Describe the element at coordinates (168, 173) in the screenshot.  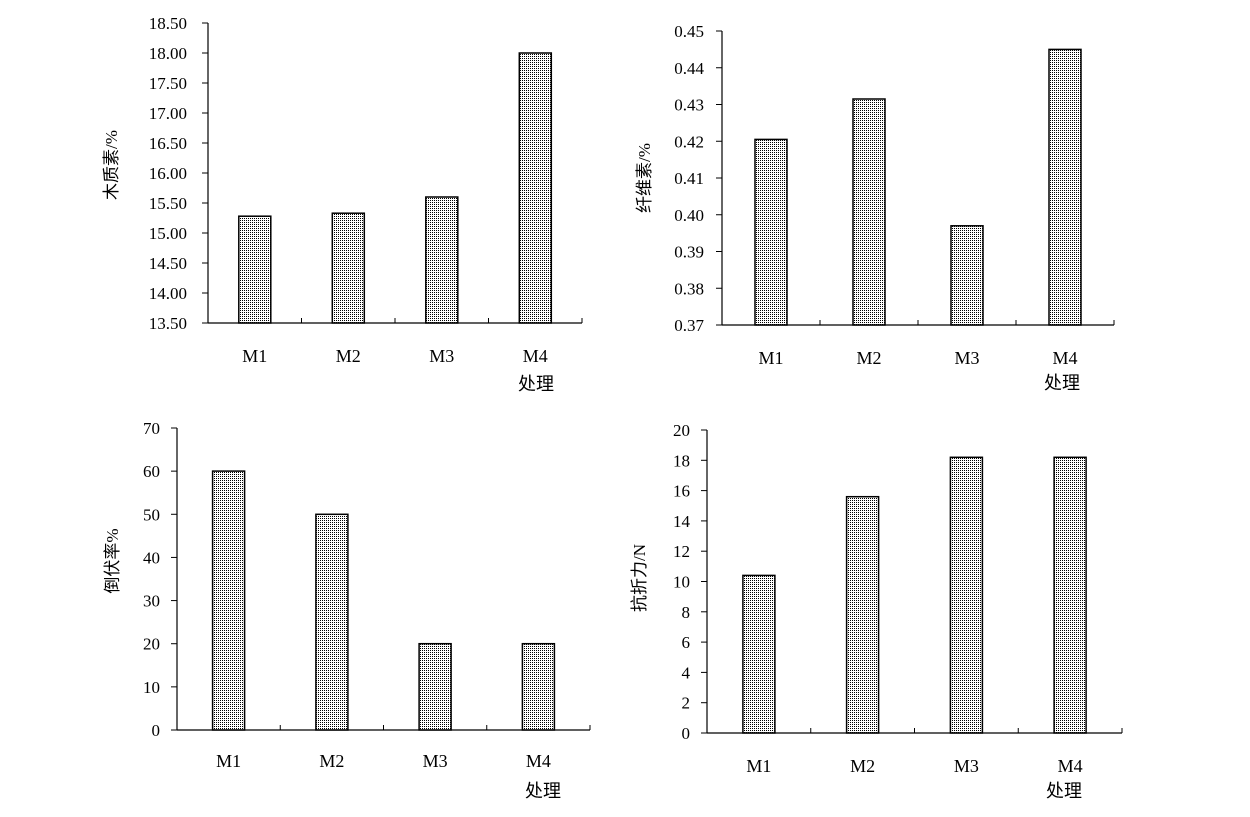
I see `y-tick-label: 16.00` at that location.